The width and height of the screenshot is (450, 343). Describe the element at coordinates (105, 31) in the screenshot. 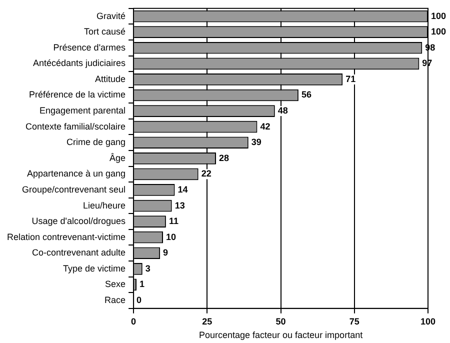

I see `y-tick-label: Tort causé` at that location.